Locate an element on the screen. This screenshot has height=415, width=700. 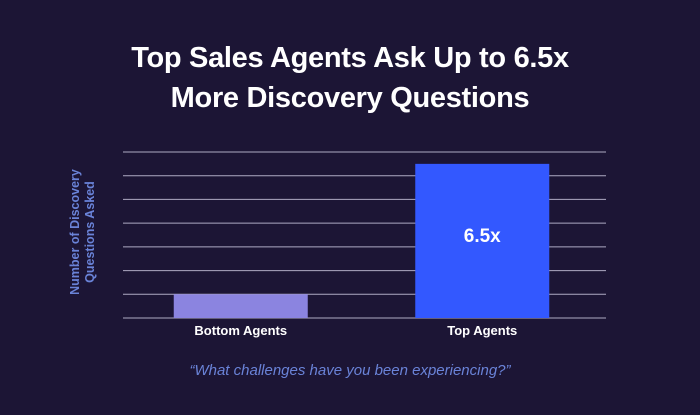
x-tick-label: Bottom Agents is located at coordinates (240, 330).